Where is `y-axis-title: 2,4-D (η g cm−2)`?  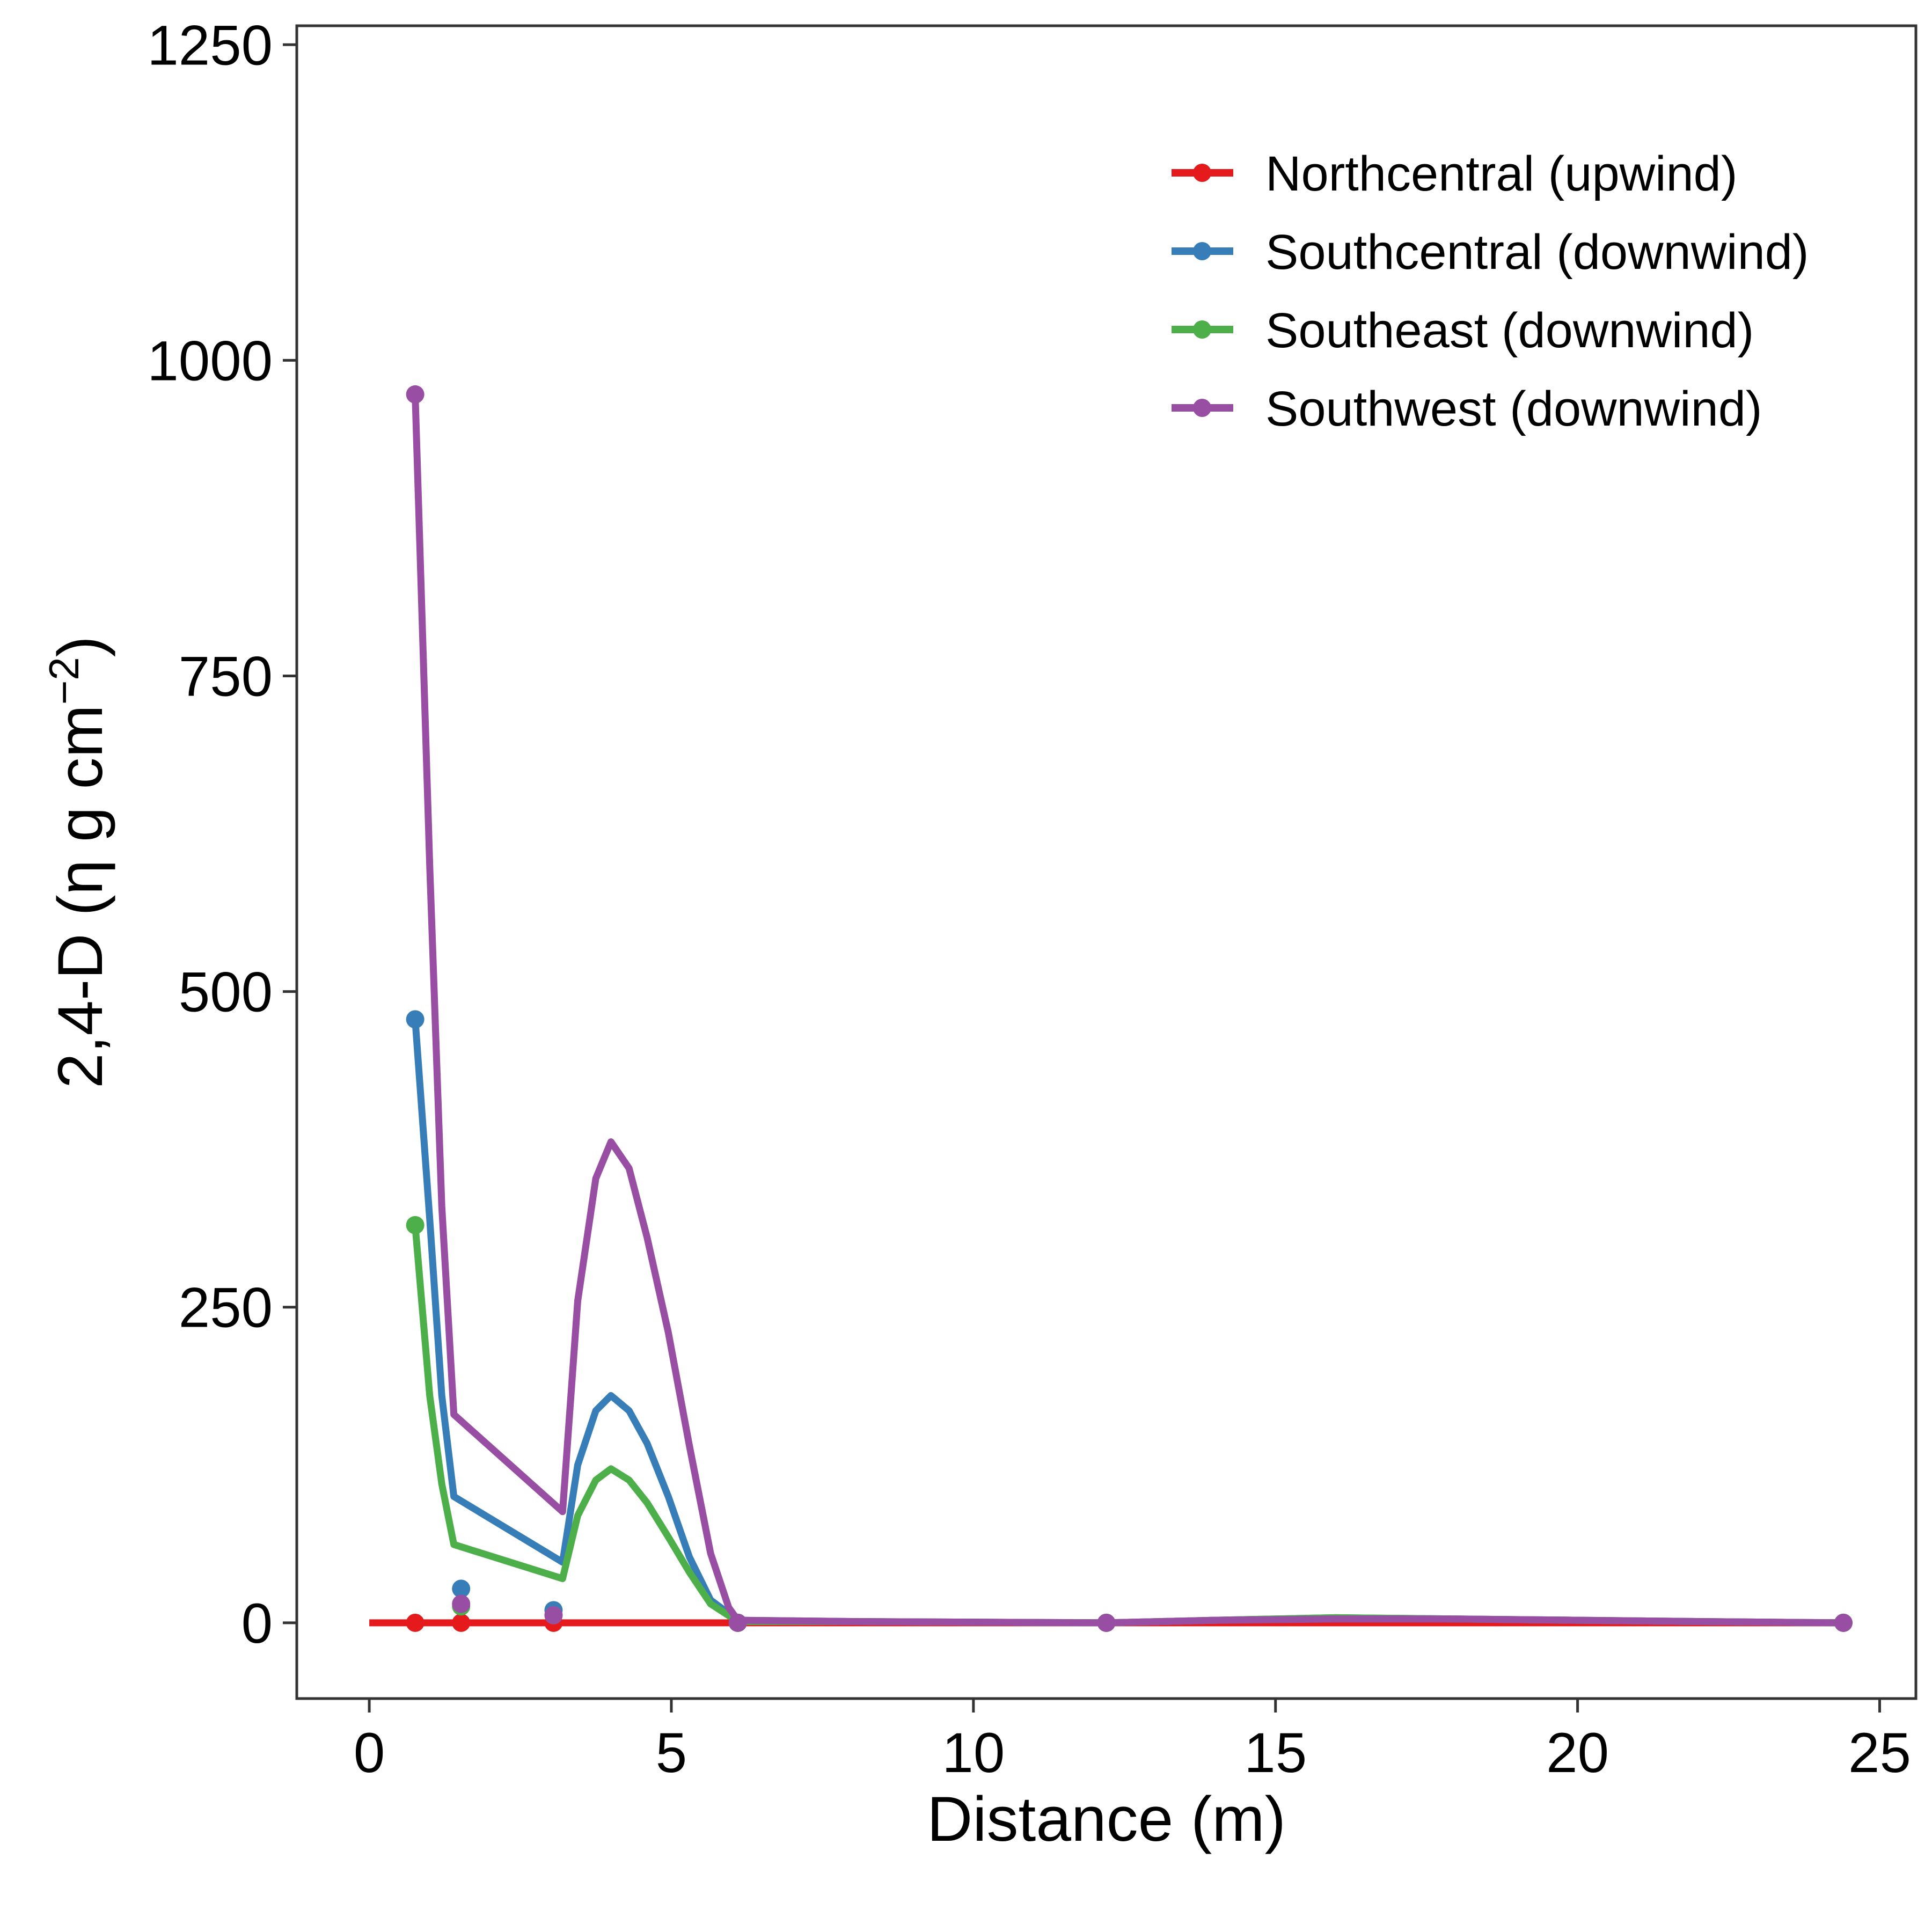 y-axis-title: 2,4-D (η g cm−2) is located at coordinates (78, 862).